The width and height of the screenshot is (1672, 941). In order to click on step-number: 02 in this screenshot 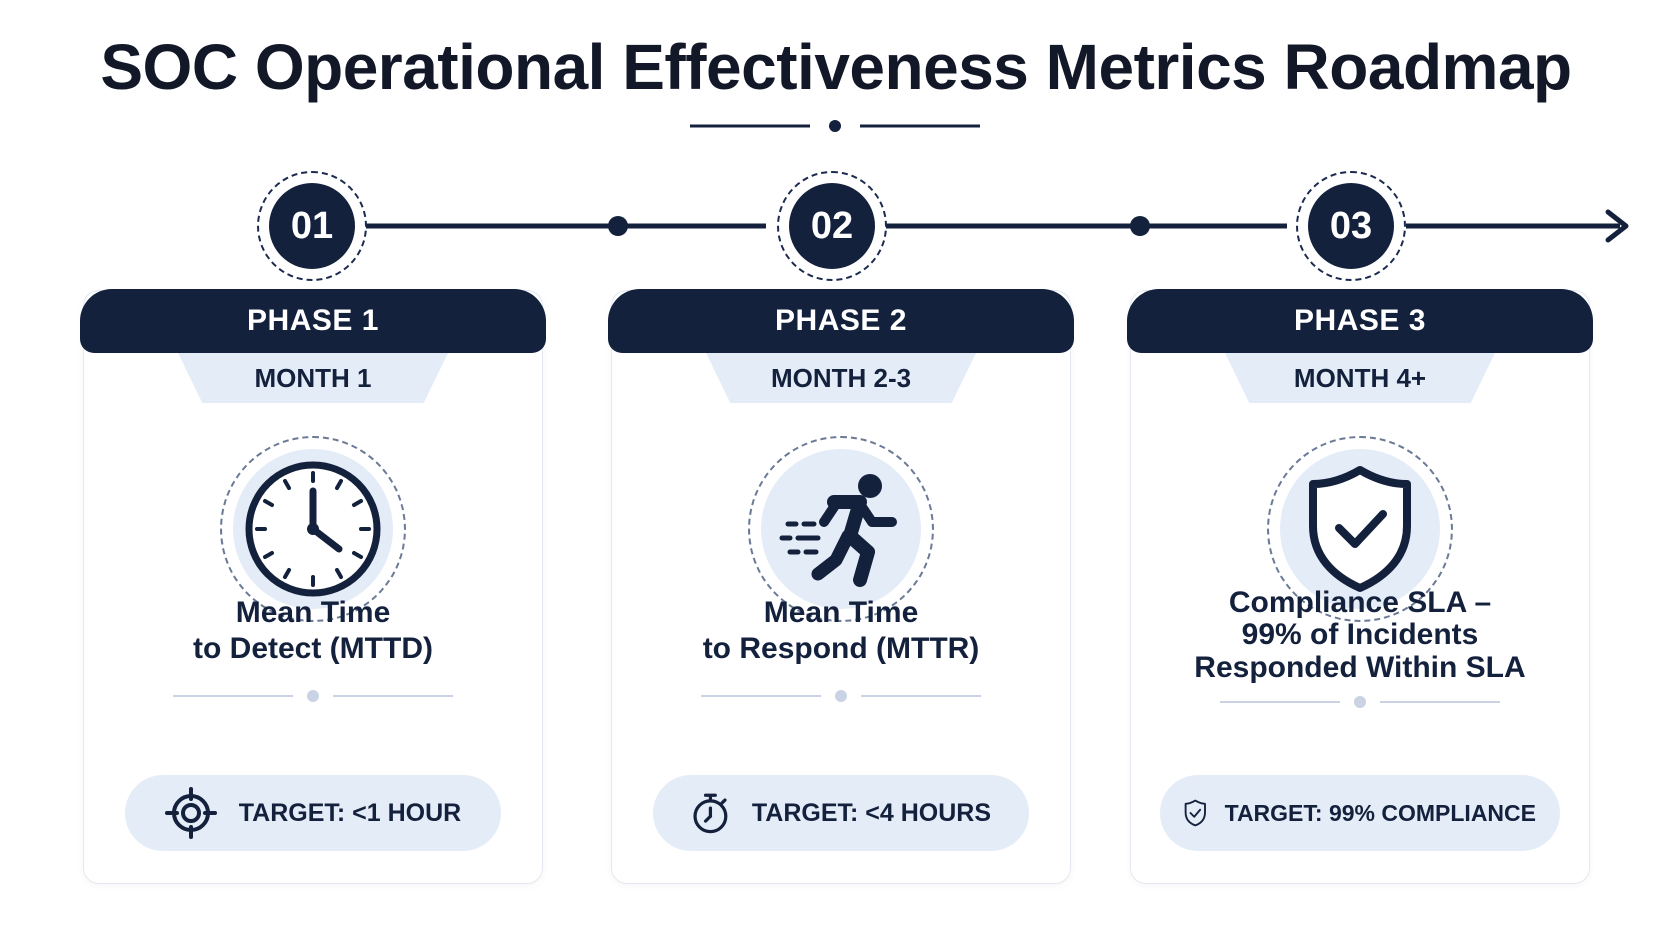, I will do `click(832, 226)`.